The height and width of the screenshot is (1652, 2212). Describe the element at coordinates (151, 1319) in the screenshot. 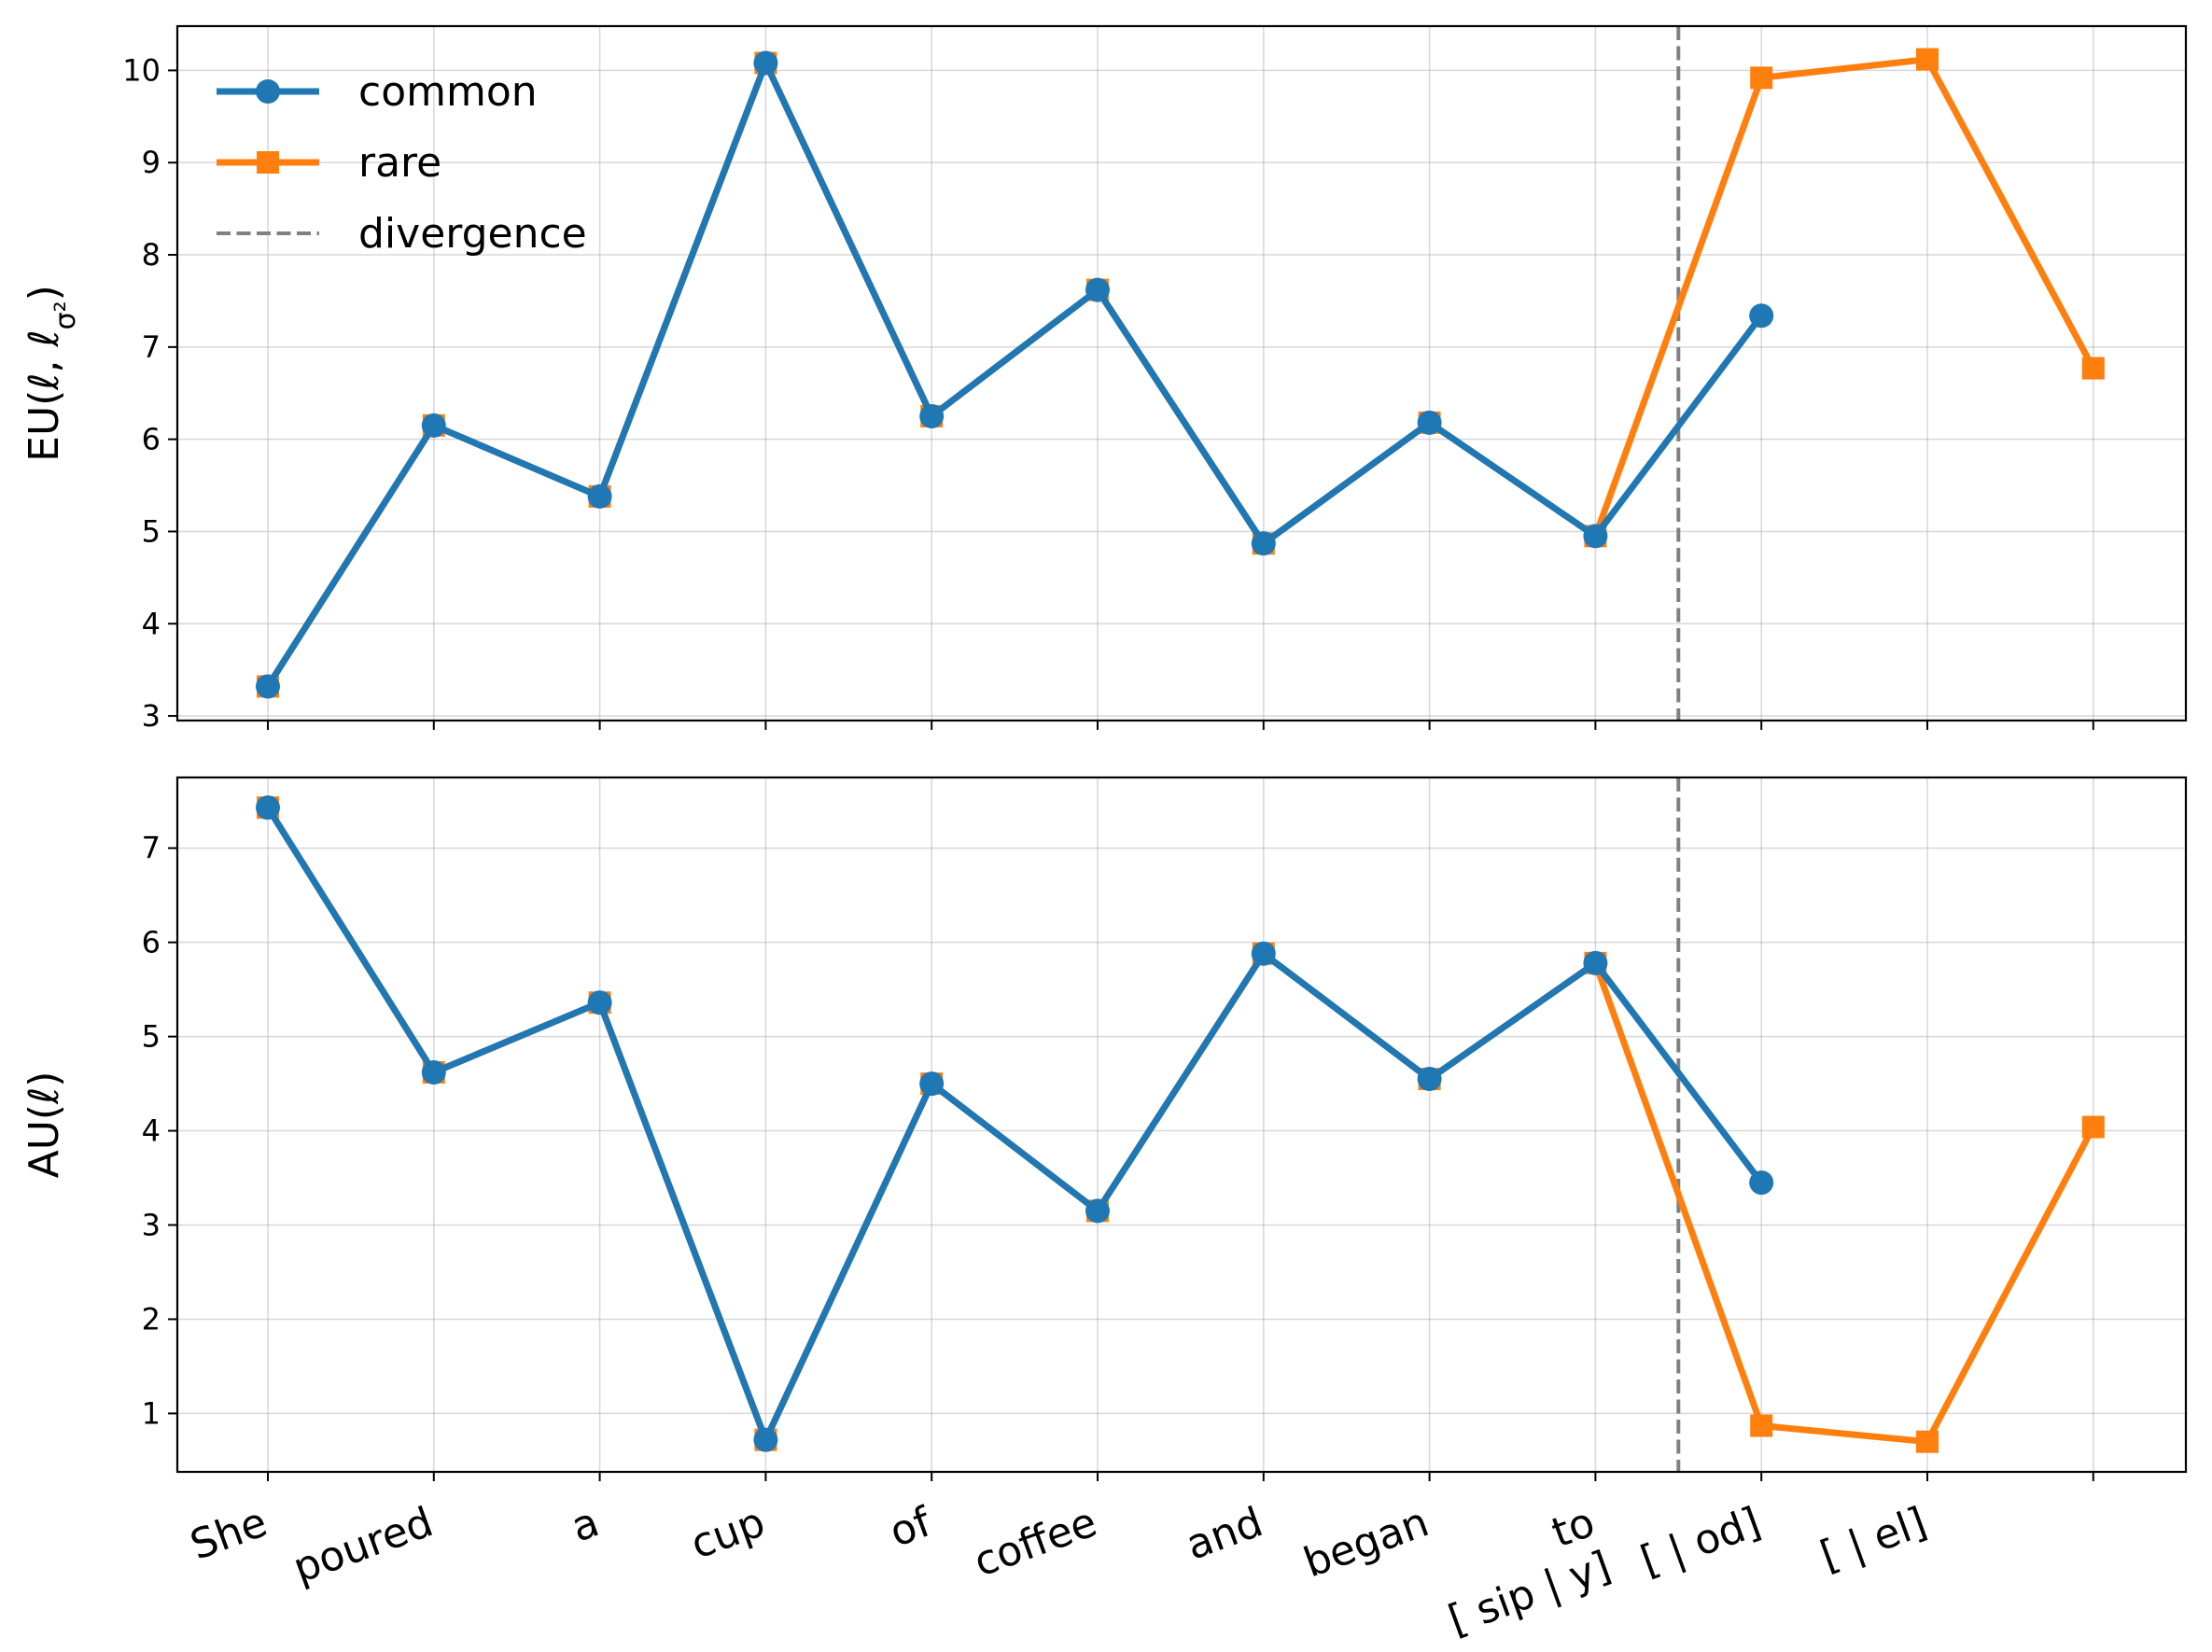

I see `y-tick-label: 2` at that location.